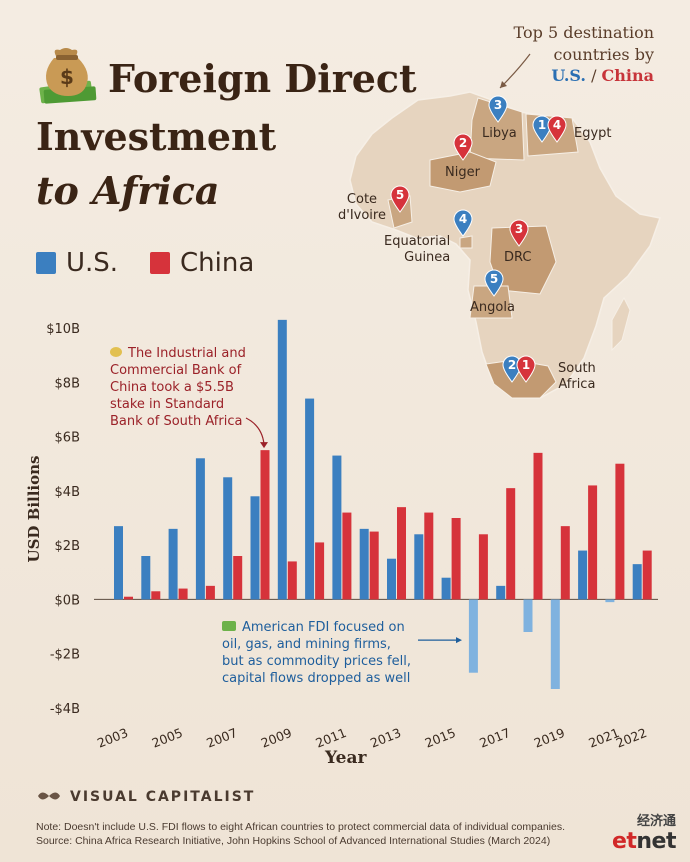  Describe the element at coordinates (593, 133) in the screenshot. I see `label-egypt: Egypt` at that location.